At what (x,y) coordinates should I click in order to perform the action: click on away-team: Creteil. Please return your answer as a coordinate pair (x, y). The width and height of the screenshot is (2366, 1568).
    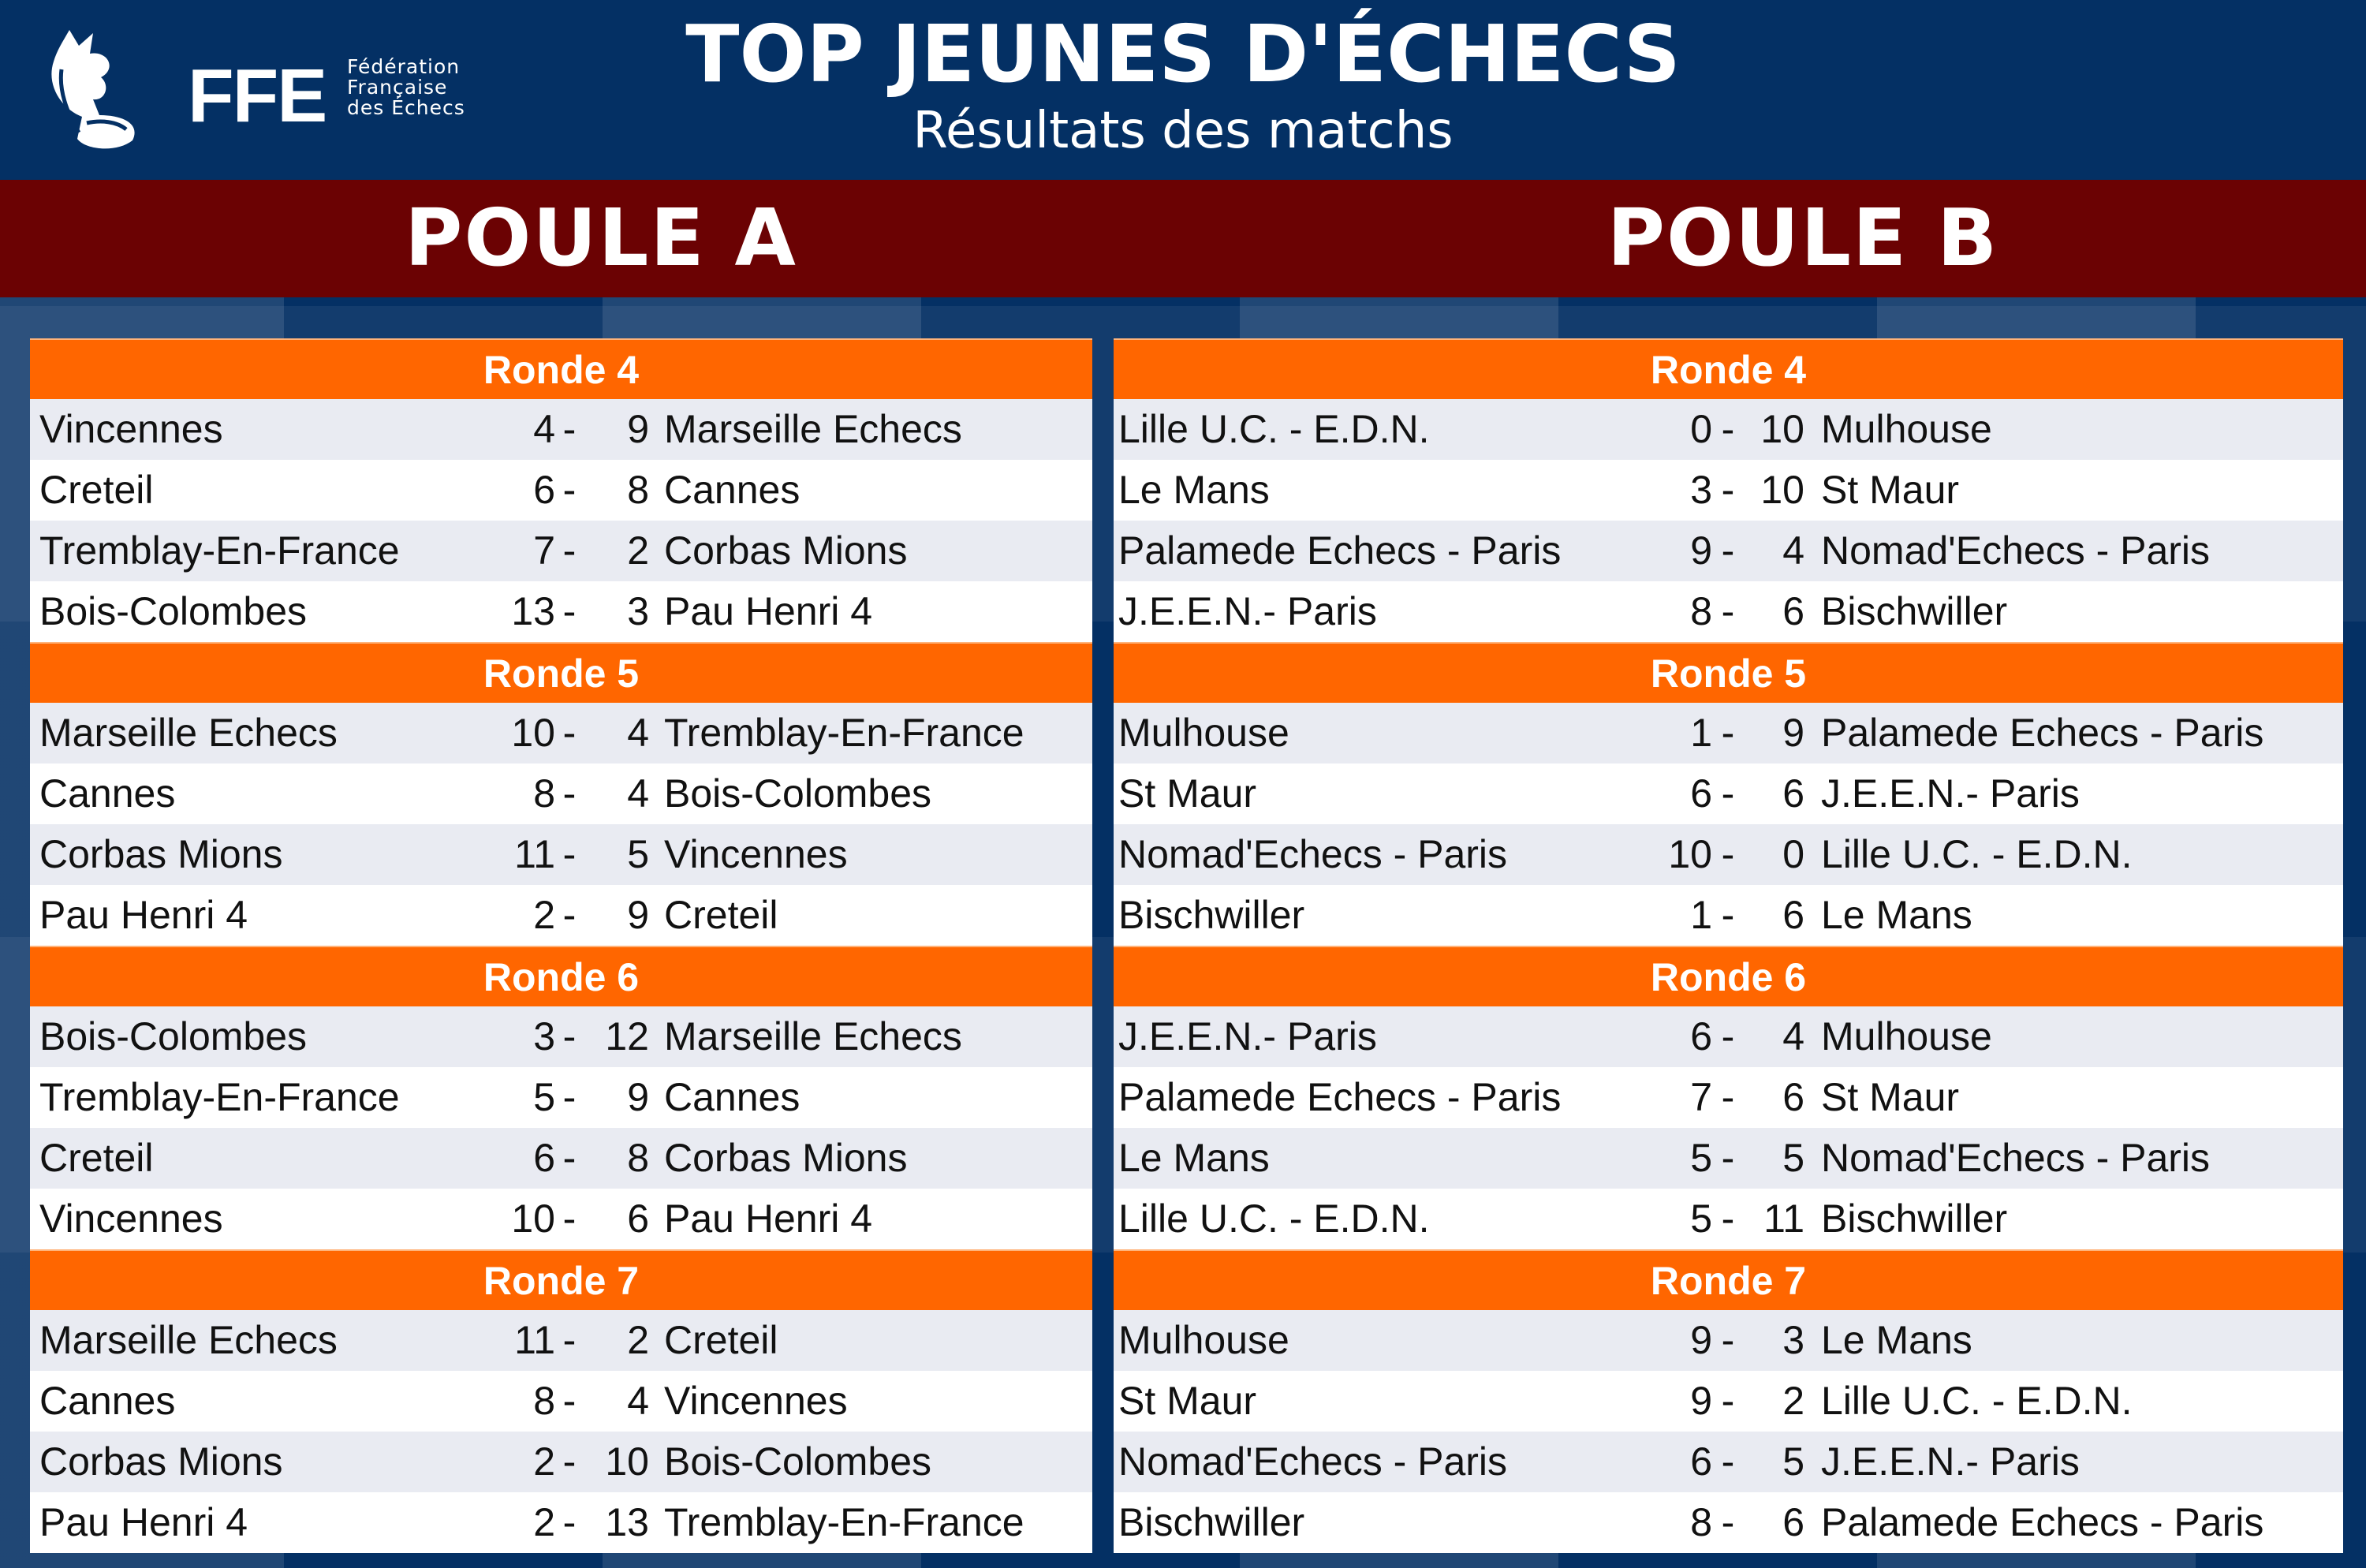
    Looking at the image, I should click on (721, 1340).